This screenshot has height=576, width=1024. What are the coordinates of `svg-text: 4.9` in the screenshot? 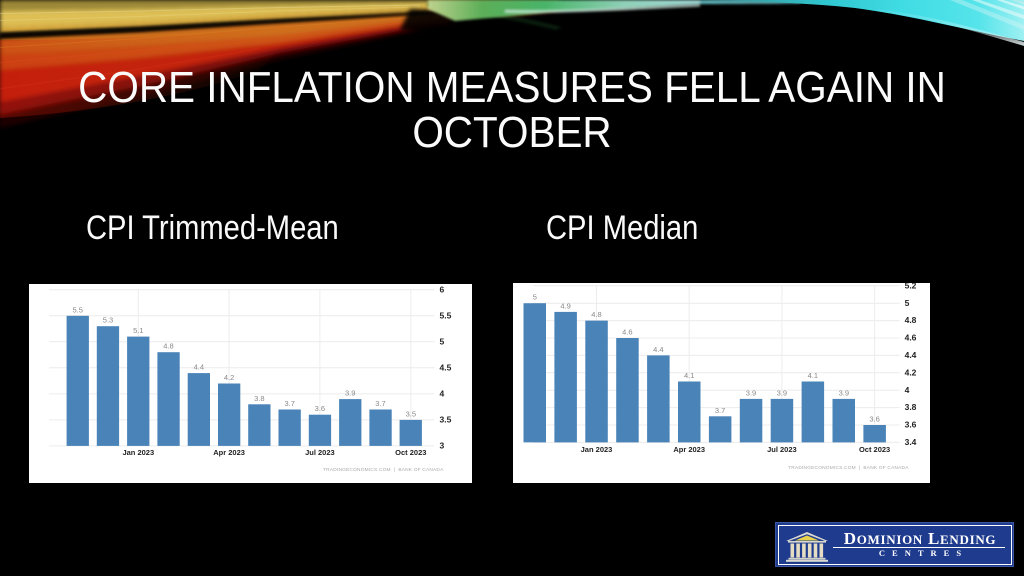 It's located at (566, 306).